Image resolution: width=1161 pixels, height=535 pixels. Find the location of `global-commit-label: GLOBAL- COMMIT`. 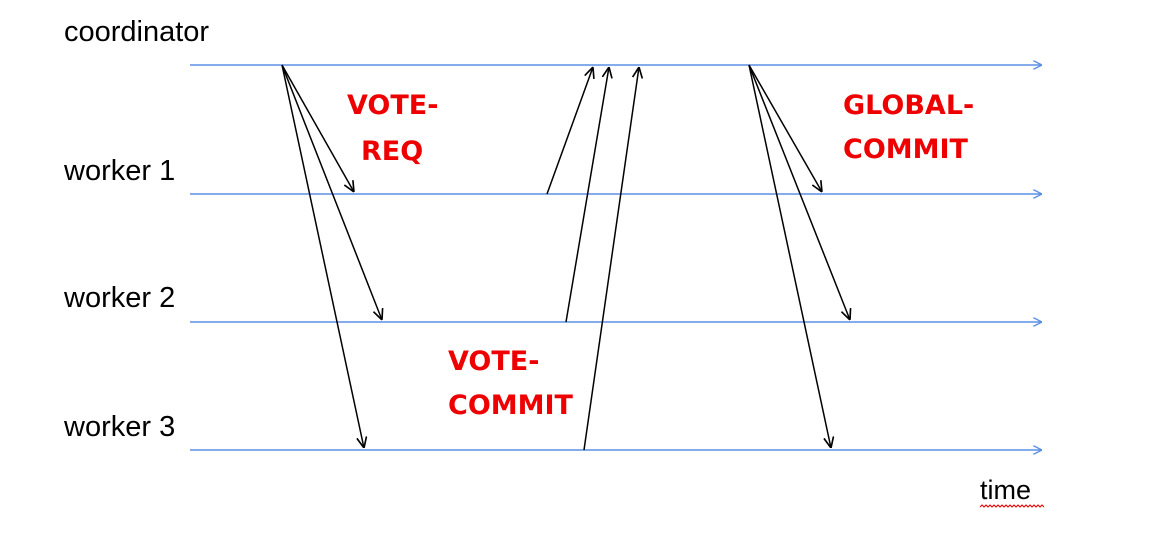

global-commit-label: GLOBAL- COMMIT is located at coordinates (913, 127).